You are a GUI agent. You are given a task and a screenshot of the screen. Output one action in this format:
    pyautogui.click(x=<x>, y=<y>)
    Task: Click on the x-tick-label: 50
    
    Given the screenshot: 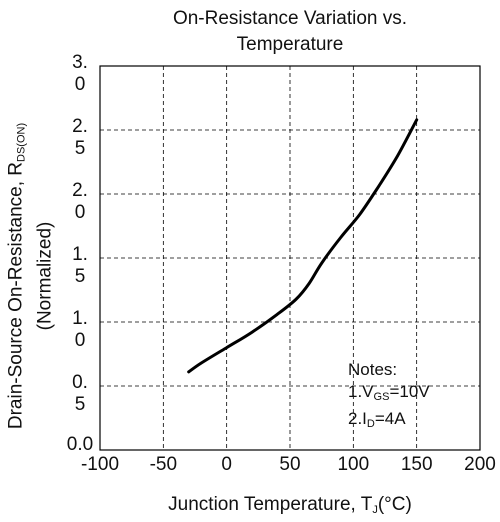 What is the action you would take?
    pyautogui.click(x=290, y=464)
    